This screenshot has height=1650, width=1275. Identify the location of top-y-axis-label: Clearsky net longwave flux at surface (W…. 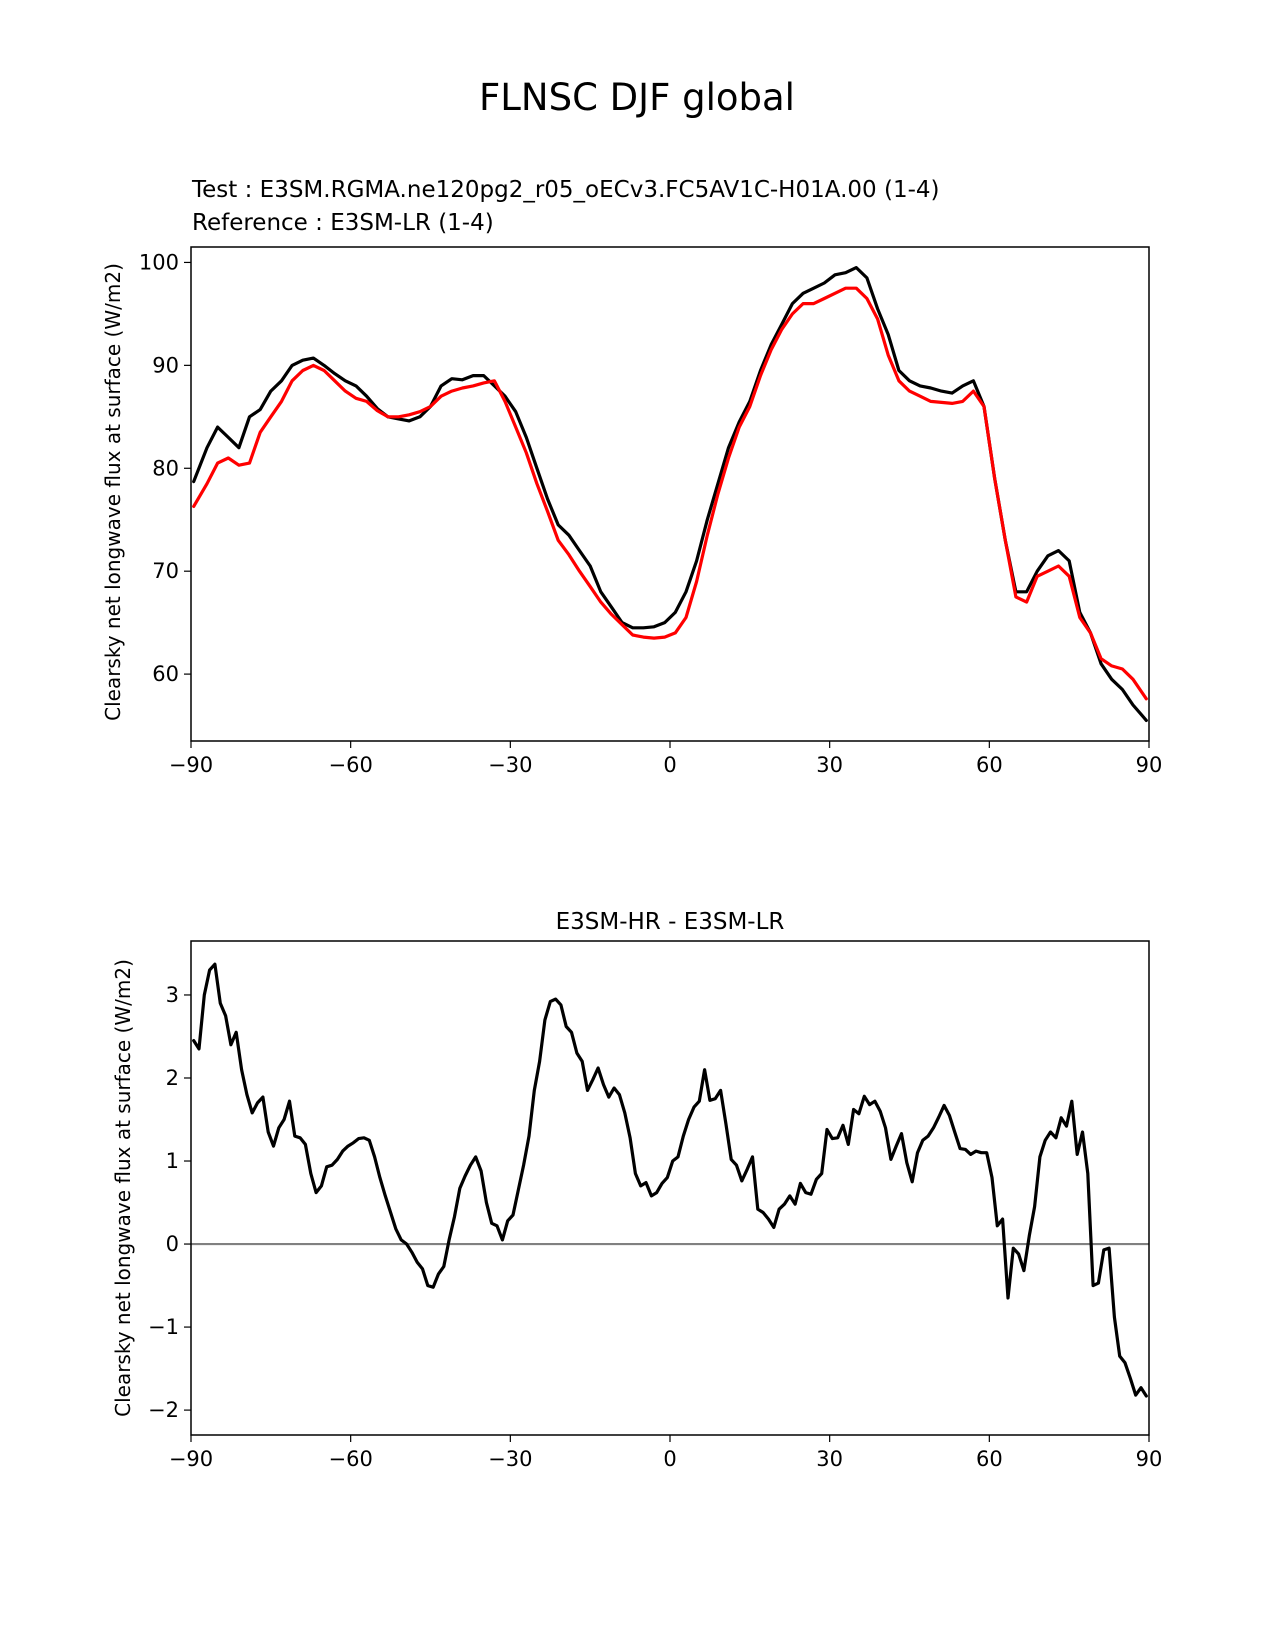
(113, 492).